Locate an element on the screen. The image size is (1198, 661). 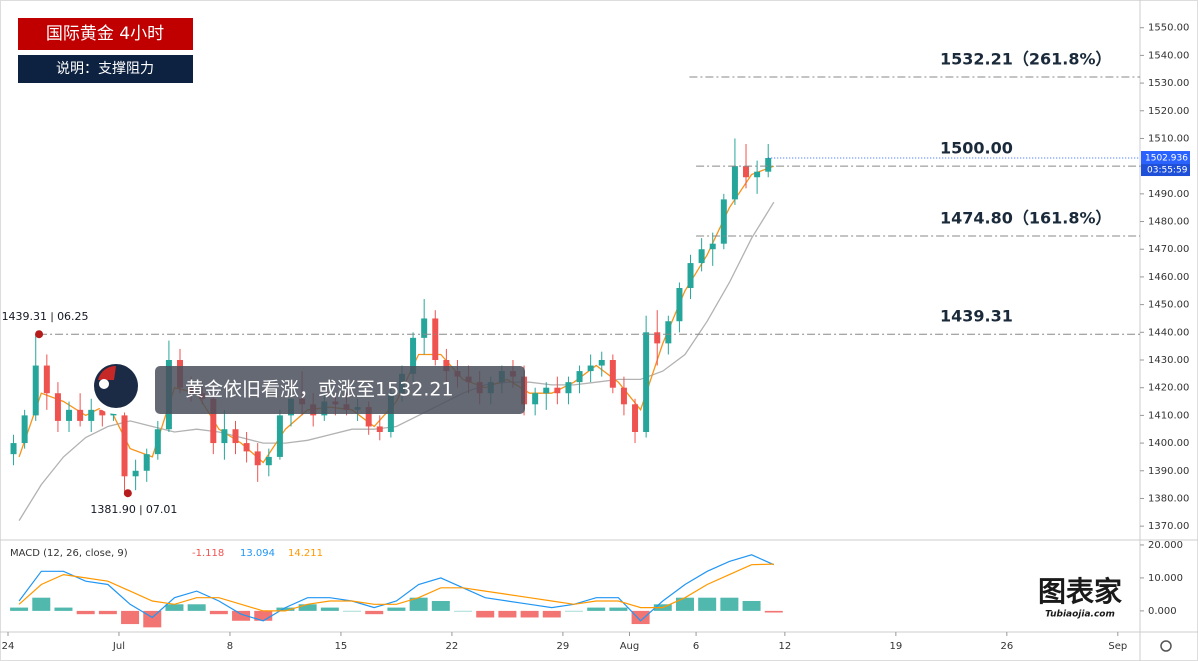
x-tick-label: 8 is located at coordinates (230, 646).